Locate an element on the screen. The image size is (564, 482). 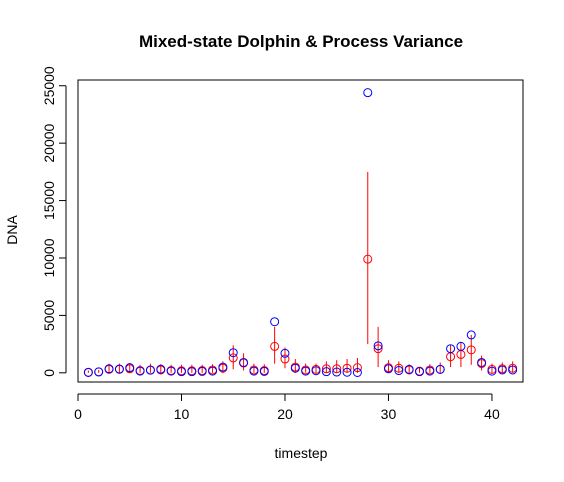
chart-title: Mixed-state Dolphin & Process Variance is located at coordinates (301, 41).